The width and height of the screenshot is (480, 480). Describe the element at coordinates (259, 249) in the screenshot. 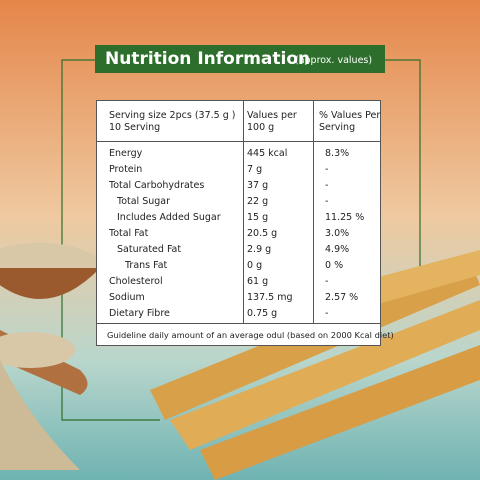

I see `nutrient-value: 2.9 g` at that location.